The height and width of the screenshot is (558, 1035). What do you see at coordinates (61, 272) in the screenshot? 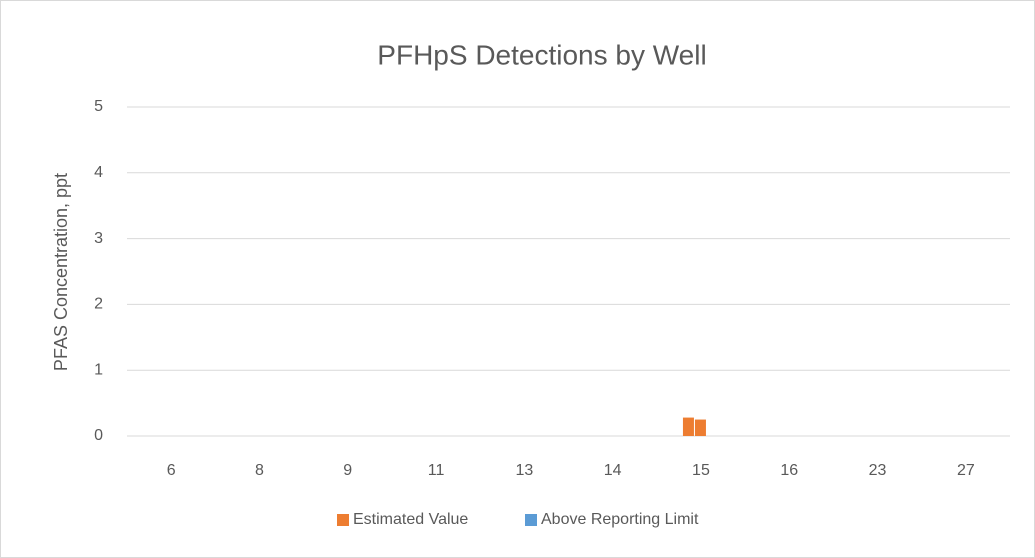
I see `y-axis-label: PFAS Concentration, ppt` at bounding box center [61, 272].